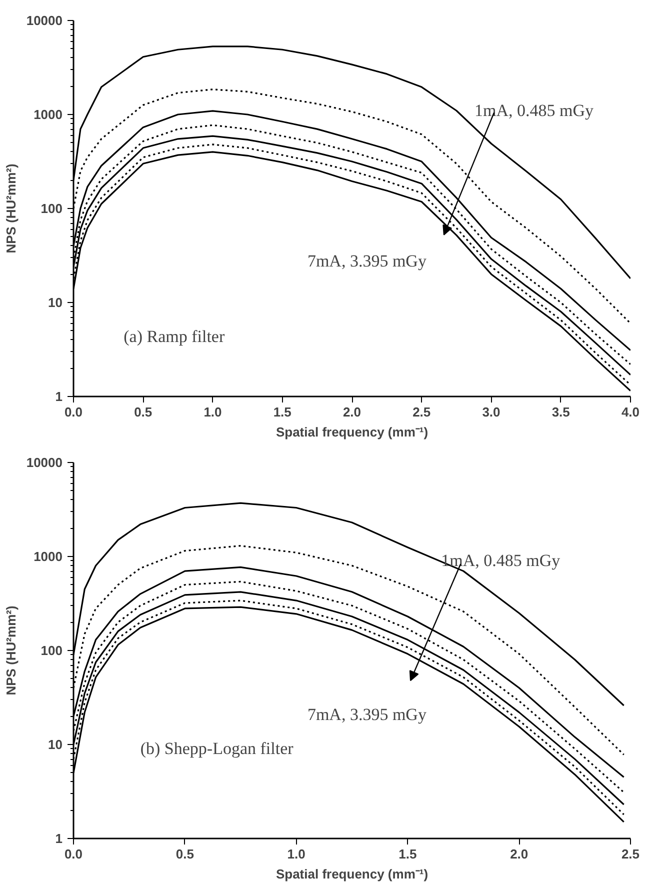  I want to click on annotation: (a) Ramp filter, so click(174, 336).